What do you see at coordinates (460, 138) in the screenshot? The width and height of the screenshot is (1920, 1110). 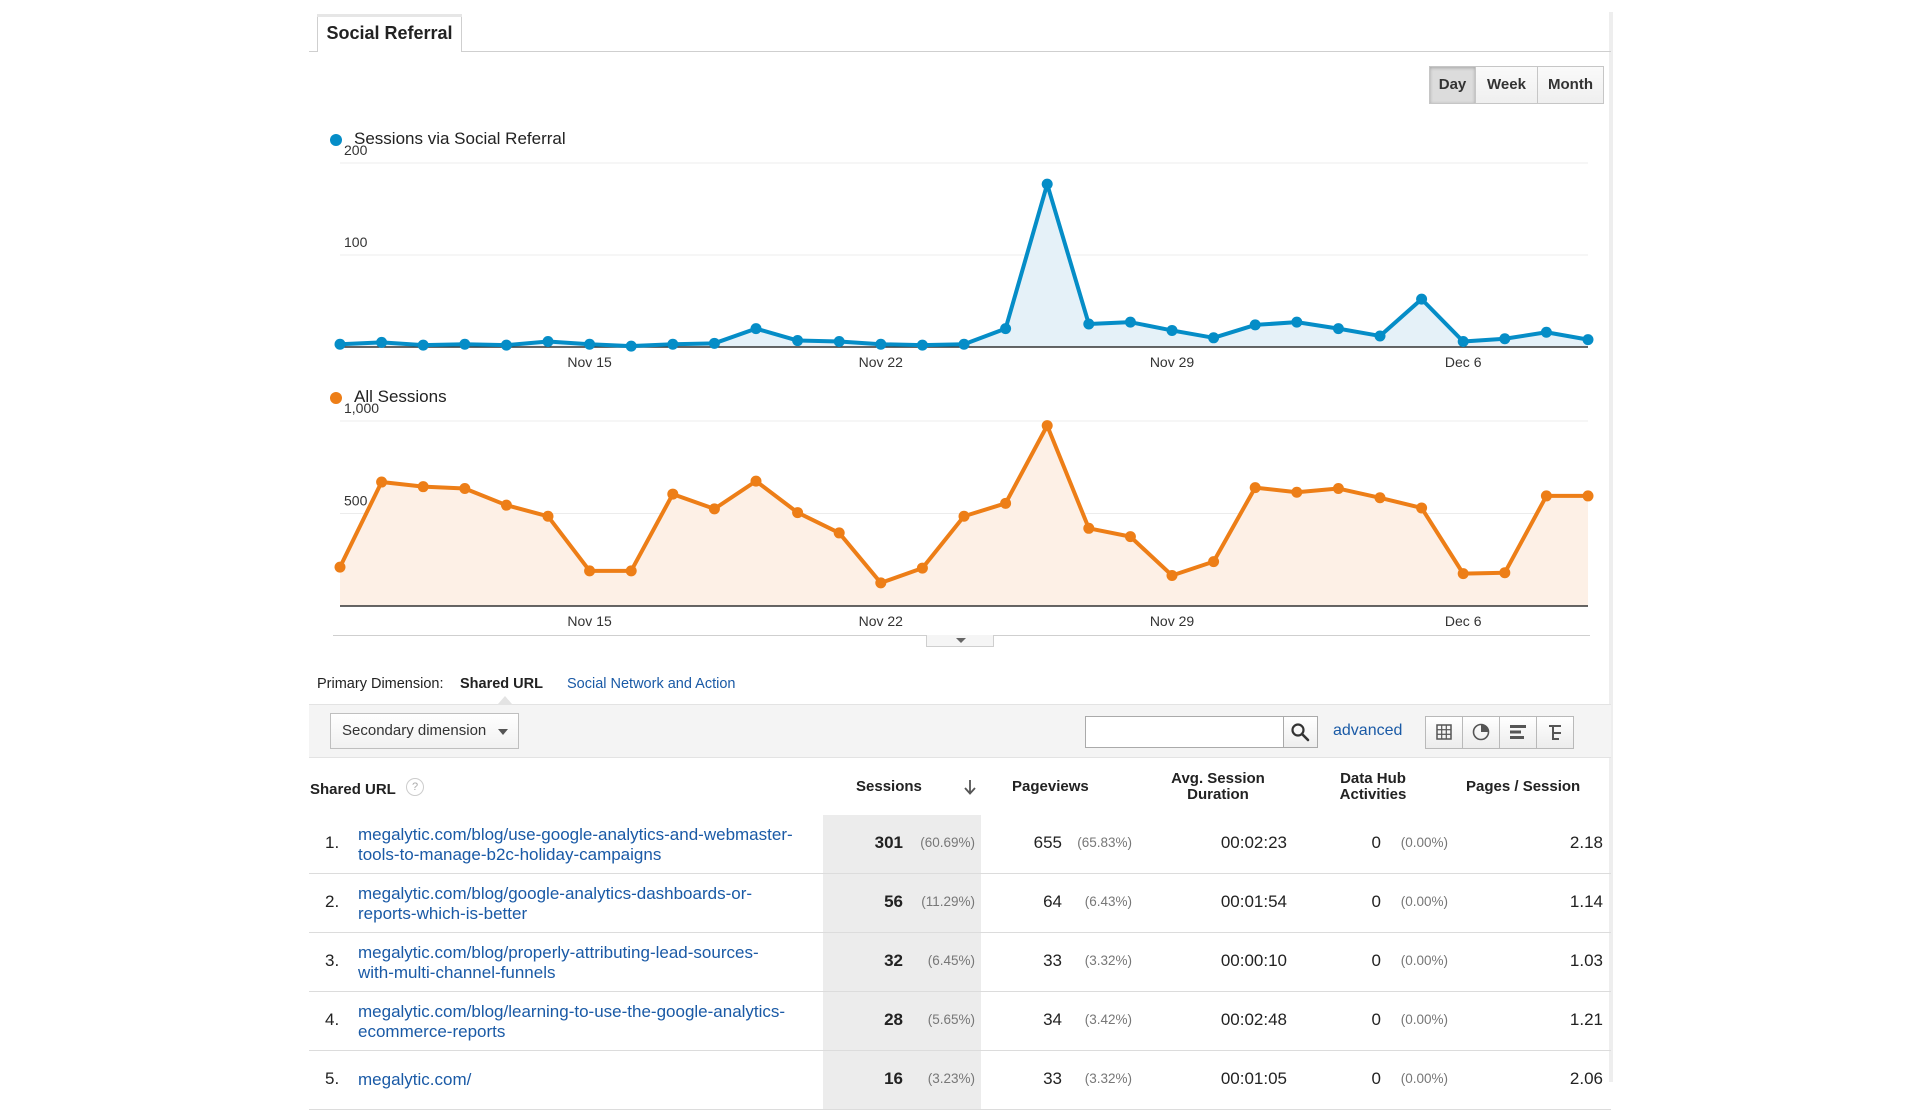 I see `legend-social-referral: Sessions via Social Referral` at bounding box center [460, 138].